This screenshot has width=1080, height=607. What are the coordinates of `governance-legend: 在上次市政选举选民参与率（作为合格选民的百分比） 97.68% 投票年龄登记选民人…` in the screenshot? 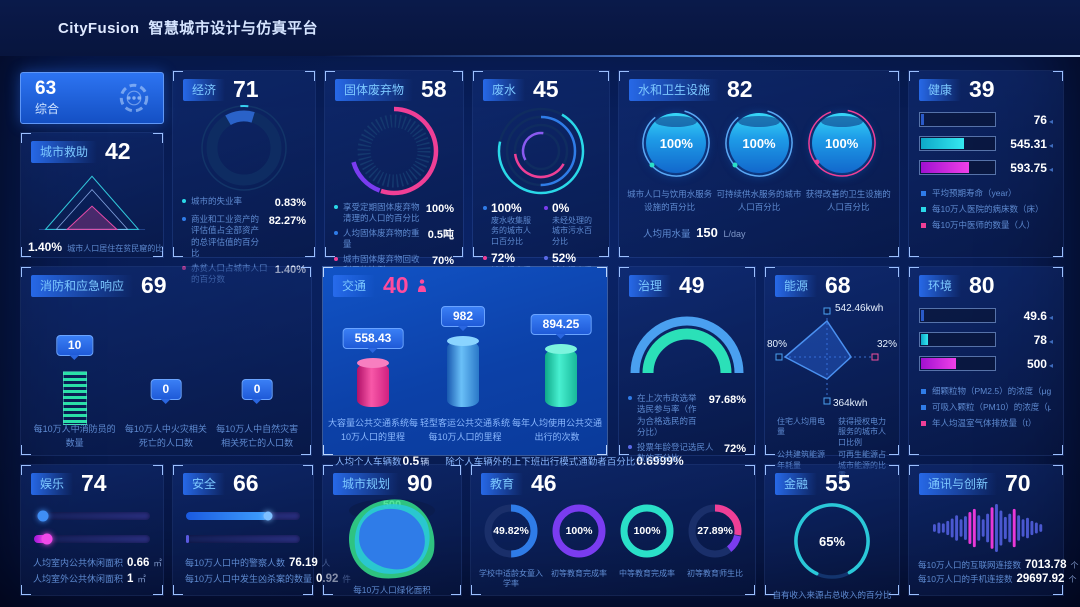 It's located at (687, 429).